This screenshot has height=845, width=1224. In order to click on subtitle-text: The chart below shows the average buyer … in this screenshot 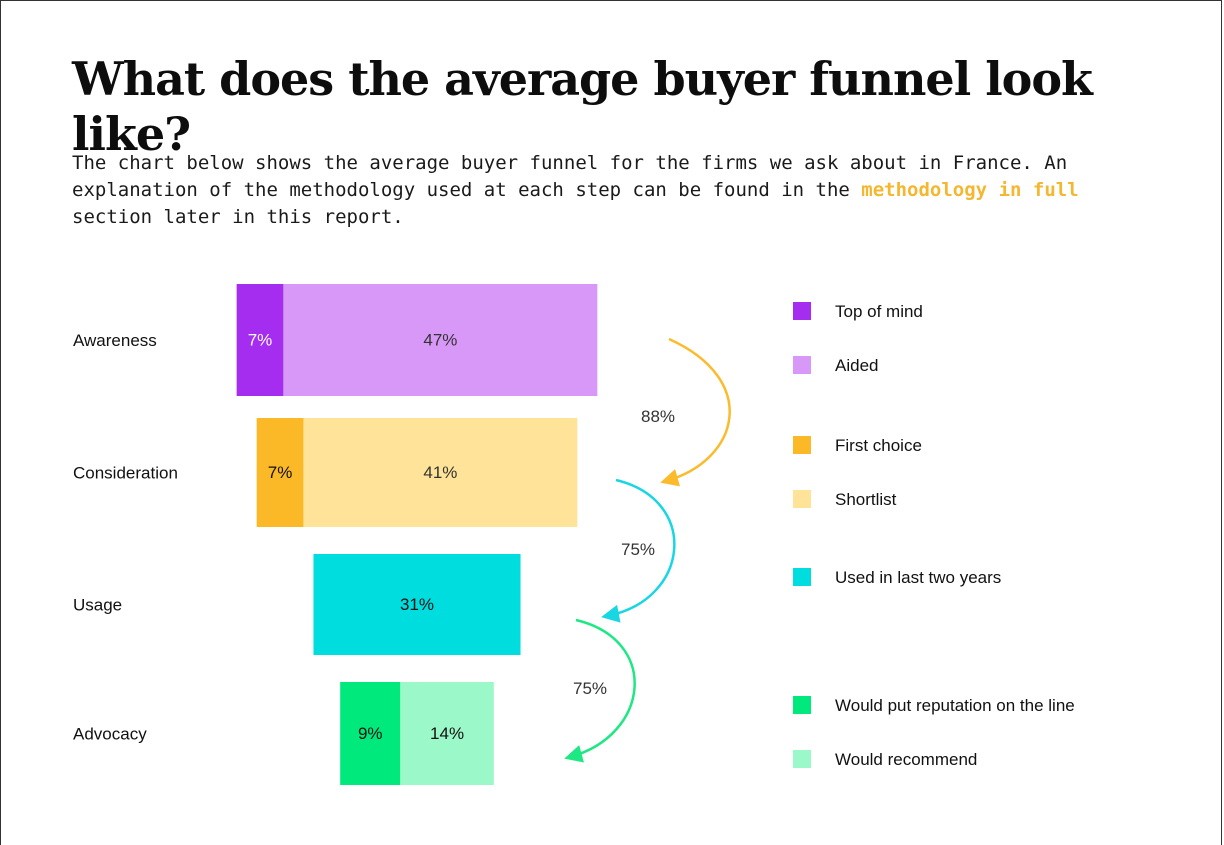, I will do `click(570, 176)`.